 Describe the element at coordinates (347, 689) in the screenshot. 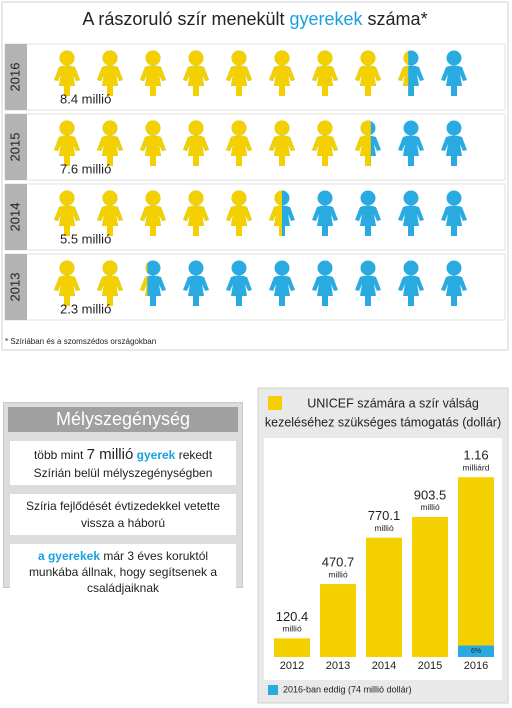

I see `legend-label: 2016-ban eddig (74 millió dollár)` at that location.